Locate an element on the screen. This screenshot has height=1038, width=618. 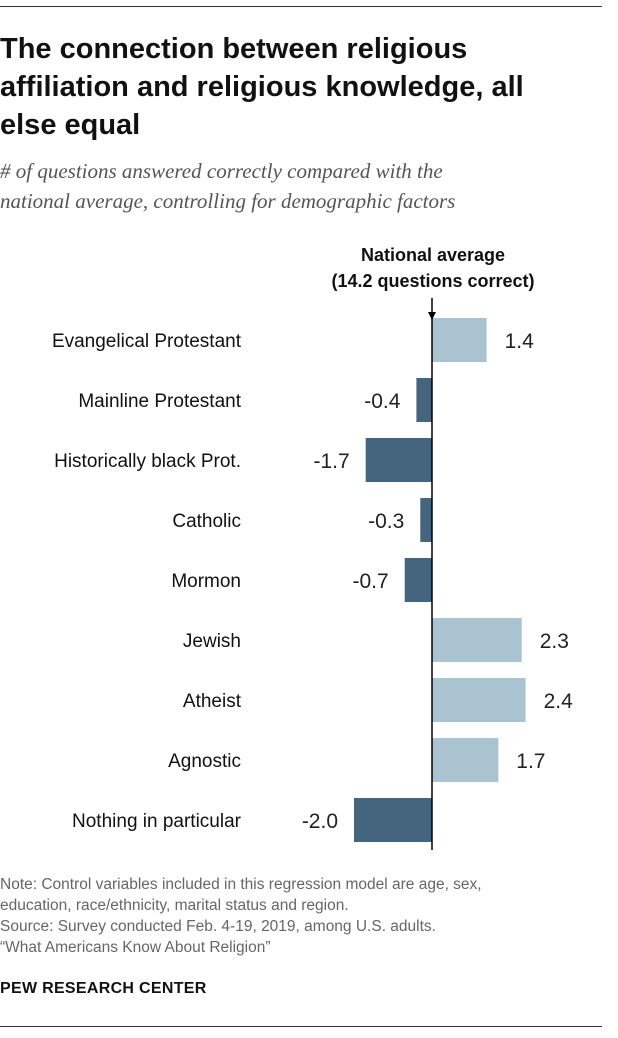
category-label: Evangelical Protestant is located at coordinates (147, 341).